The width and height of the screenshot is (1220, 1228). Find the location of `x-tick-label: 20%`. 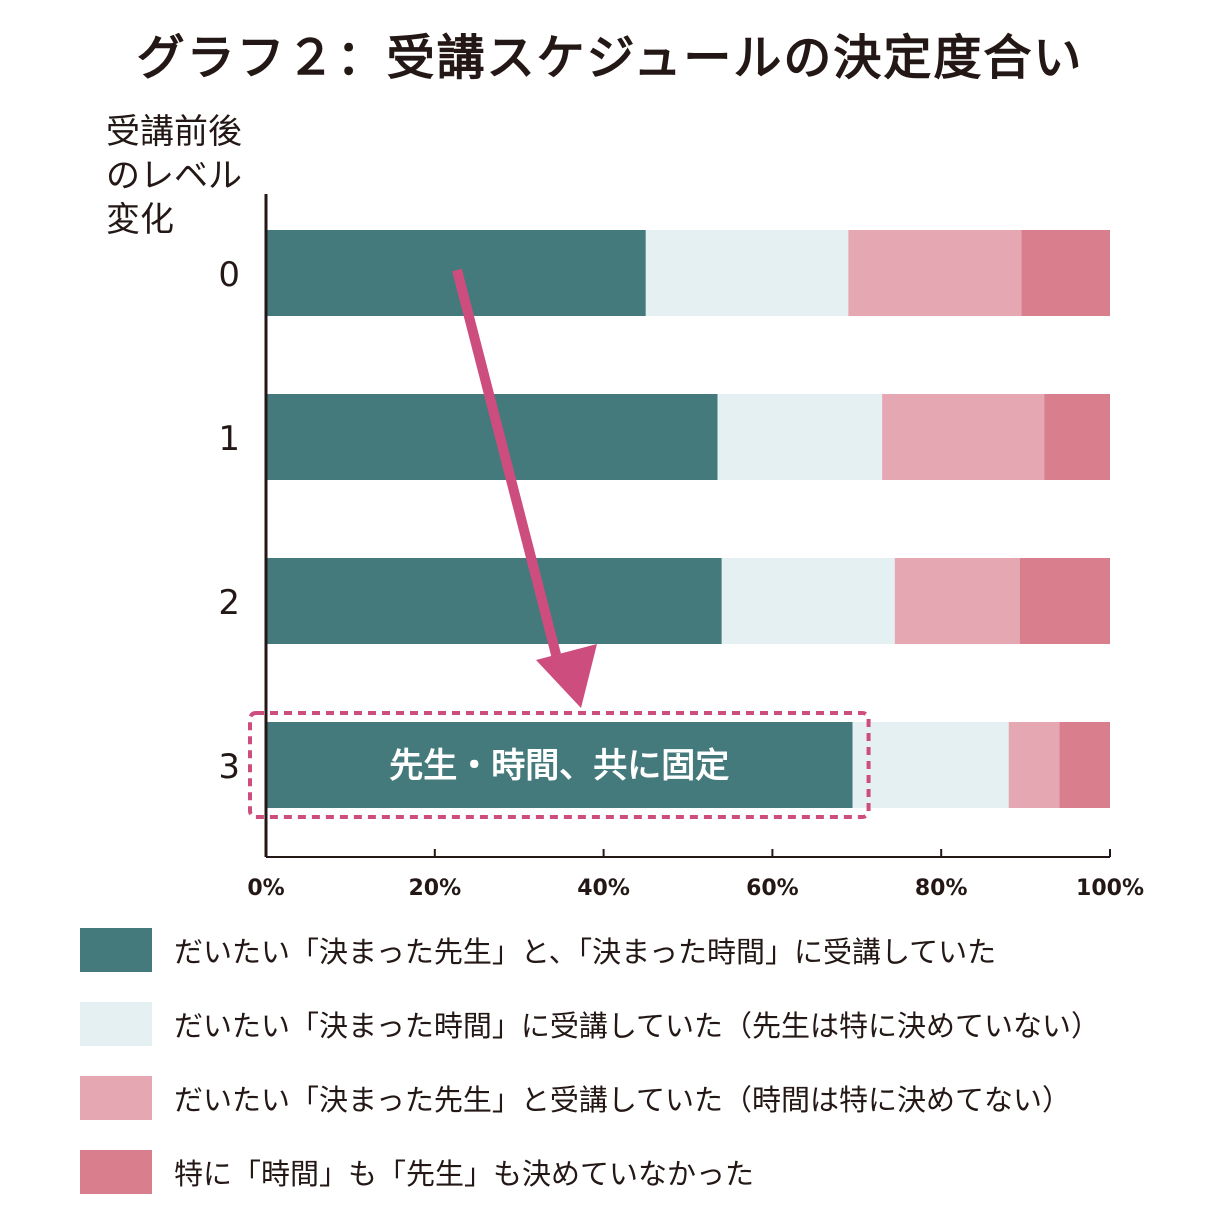

x-tick-label: 20% is located at coordinates (434, 888).